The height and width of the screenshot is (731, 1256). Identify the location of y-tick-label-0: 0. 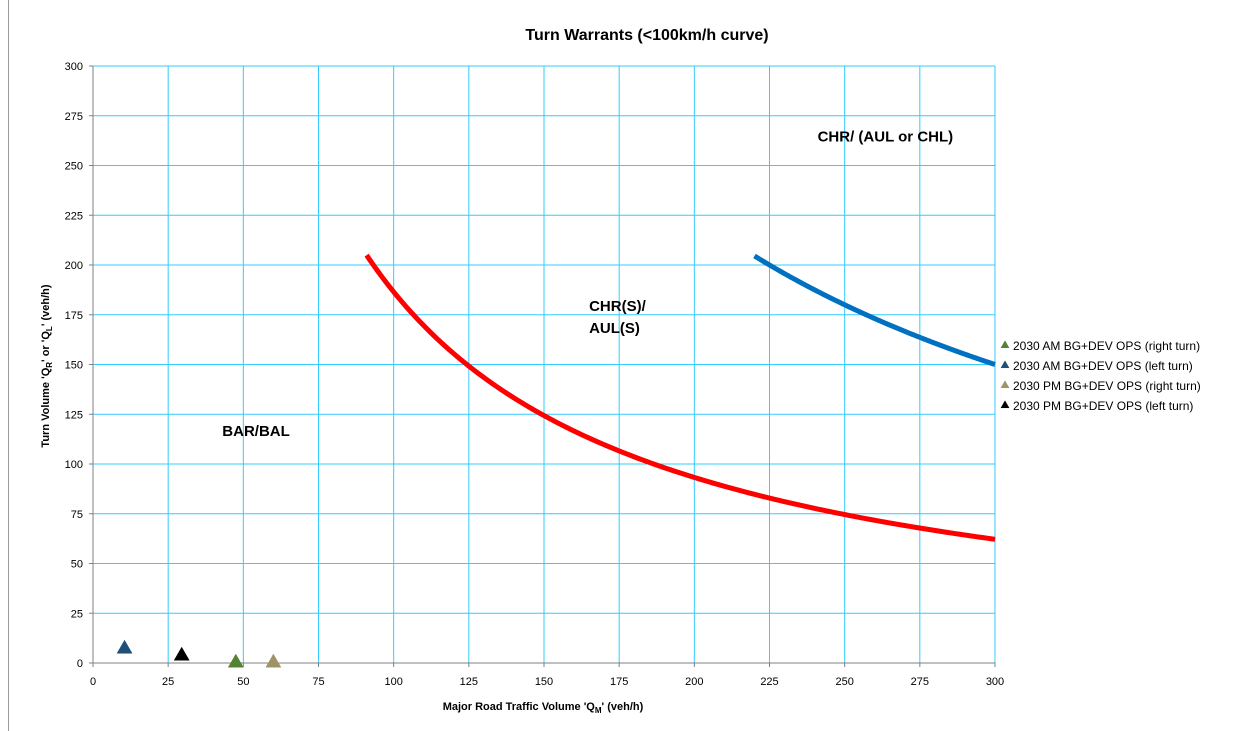
(80, 664).